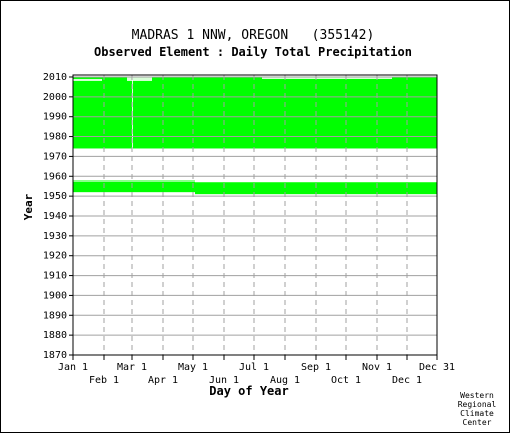 The width and height of the screenshot is (510, 433). What do you see at coordinates (55, 97) in the screenshot?
I see `y-tick-label: 2000` at bounding box center [55, 97].